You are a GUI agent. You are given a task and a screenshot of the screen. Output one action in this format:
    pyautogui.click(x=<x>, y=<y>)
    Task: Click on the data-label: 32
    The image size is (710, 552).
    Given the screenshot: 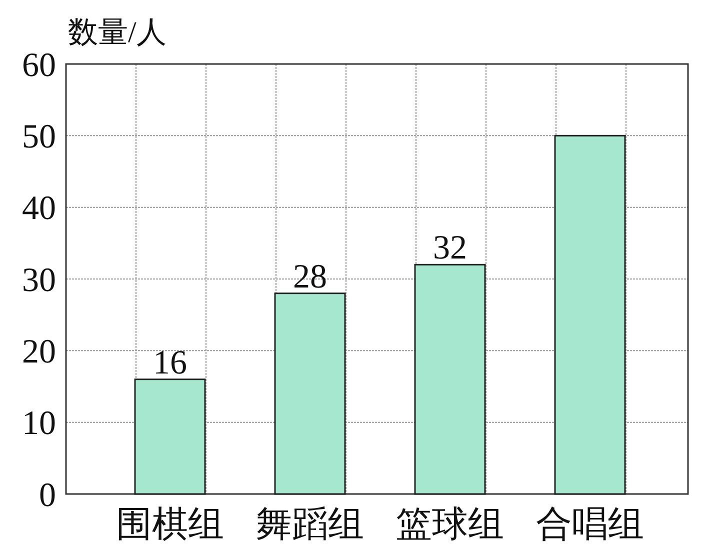 What is the action you would take?
    pyautogui.click(x=450, y=248)
    